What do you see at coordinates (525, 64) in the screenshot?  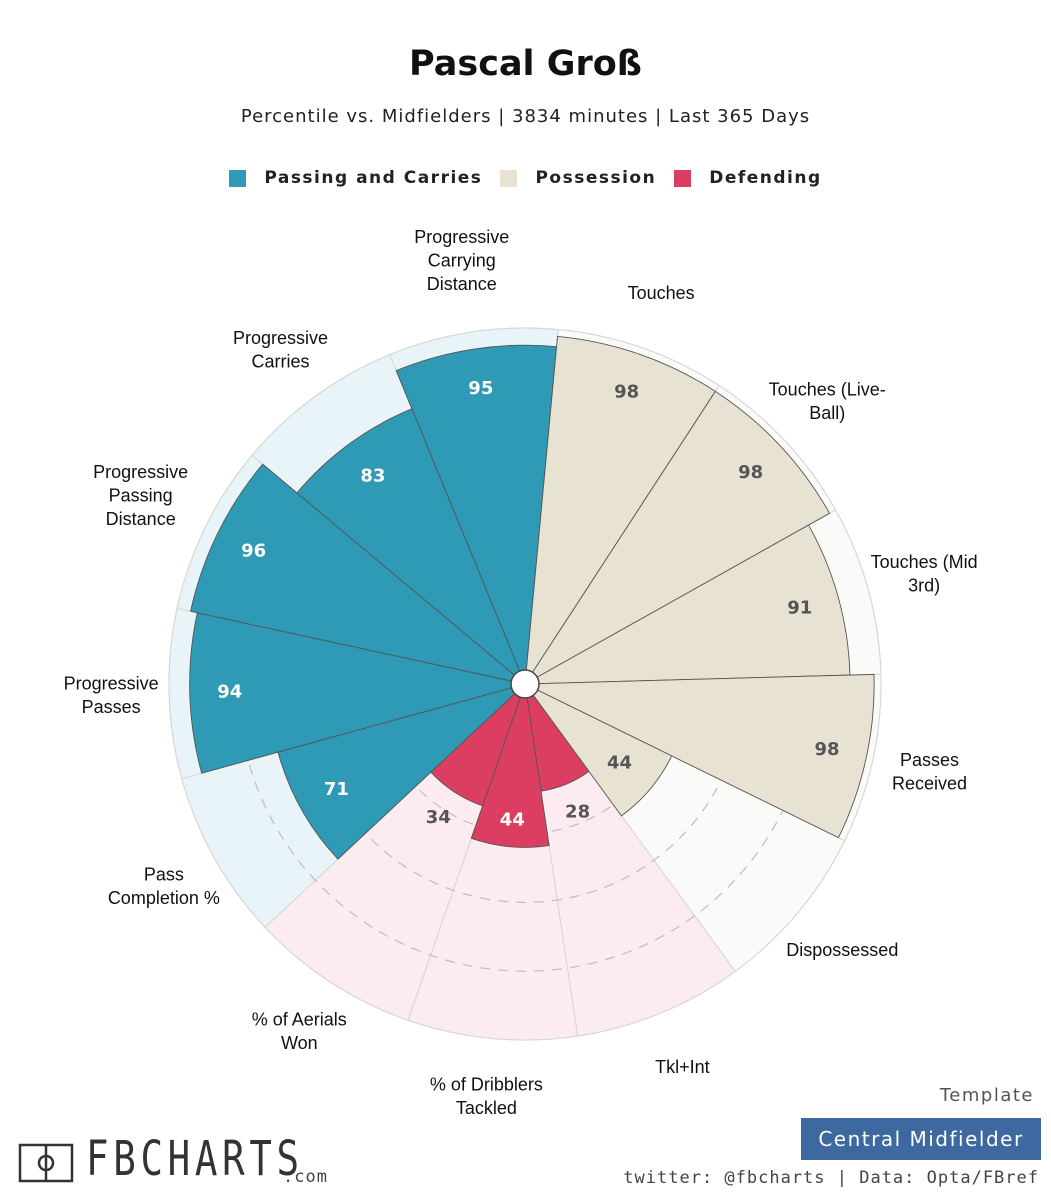 I see `chart-title: Pascal Groß` at bounding box center [525, 64].